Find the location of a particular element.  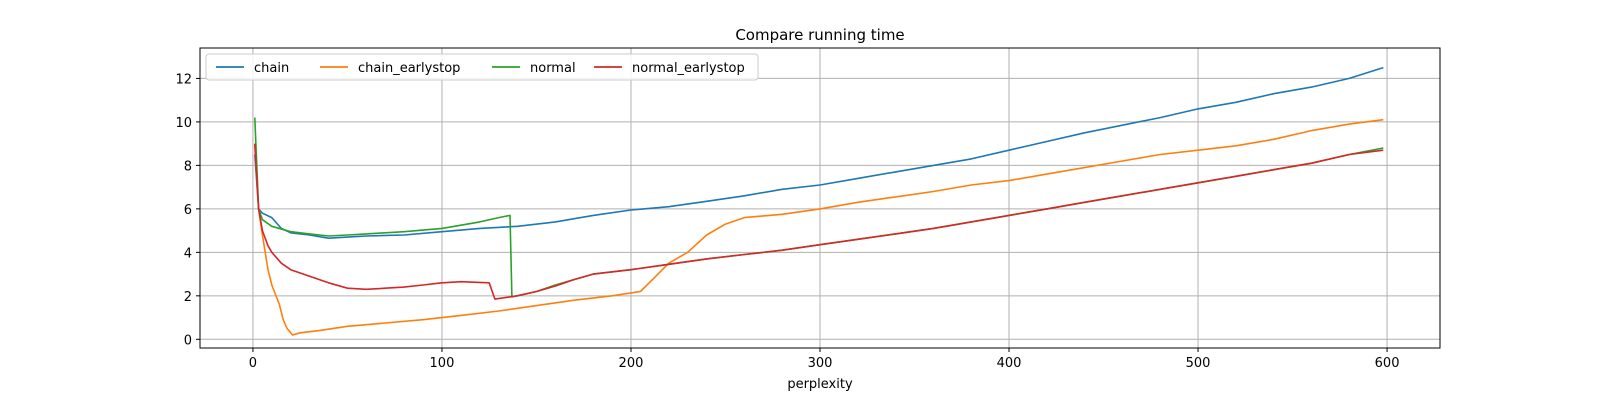

legend-label: normal is located at coordinates (553, 68).